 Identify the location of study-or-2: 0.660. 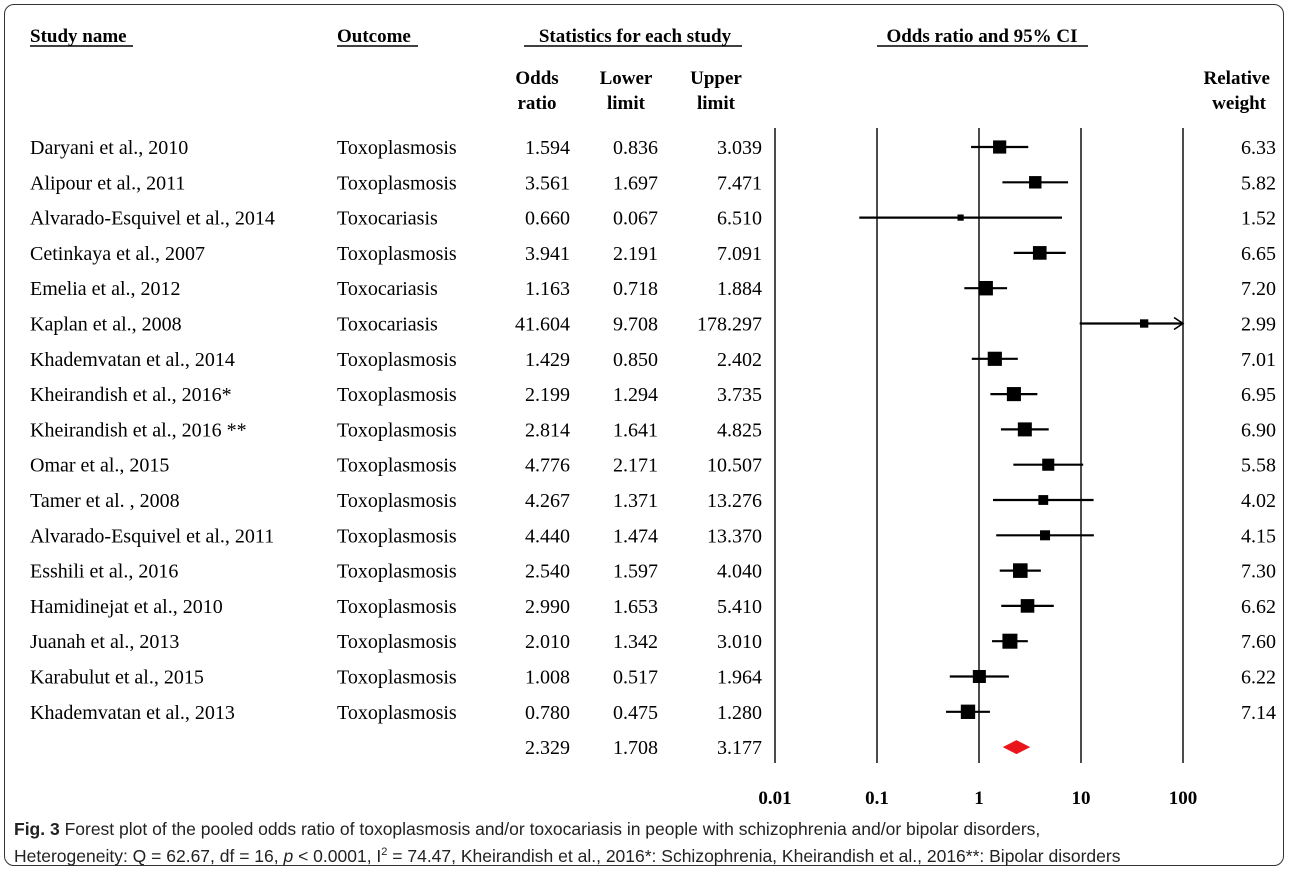
(547, 219).